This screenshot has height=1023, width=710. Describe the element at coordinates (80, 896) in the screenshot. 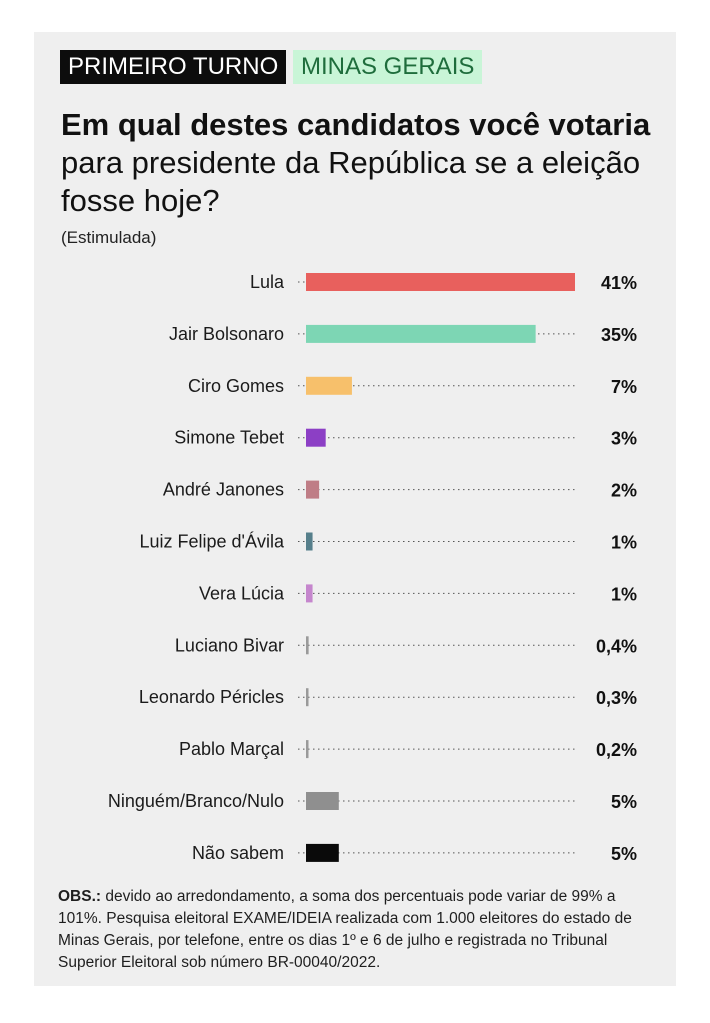

I see `footnote-label: OBS.:` at that location.